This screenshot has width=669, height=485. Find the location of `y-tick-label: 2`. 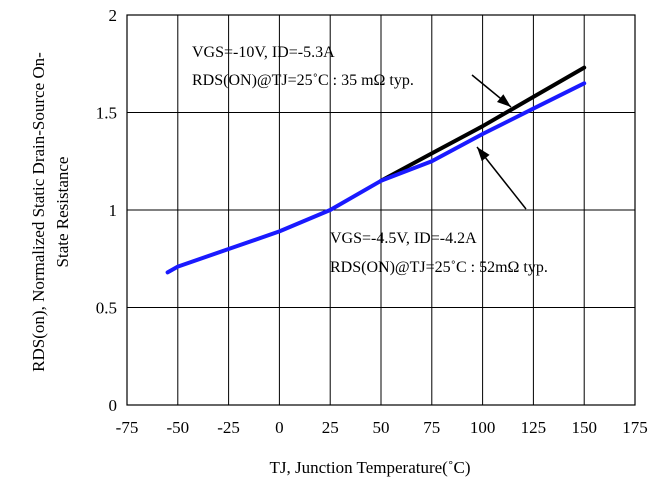

y-tick-label: 2 is located at coordinates (113, 15).